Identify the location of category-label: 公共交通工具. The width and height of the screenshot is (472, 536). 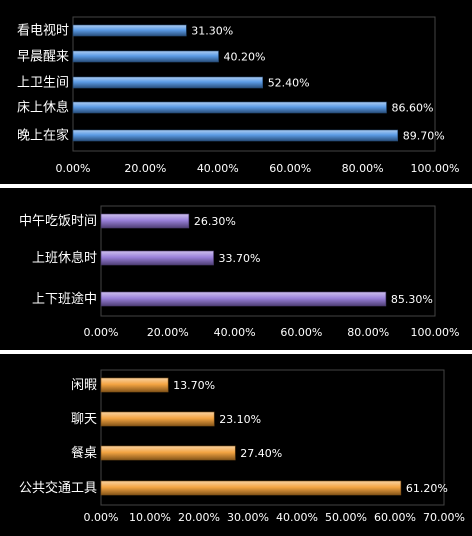
(58, 488).